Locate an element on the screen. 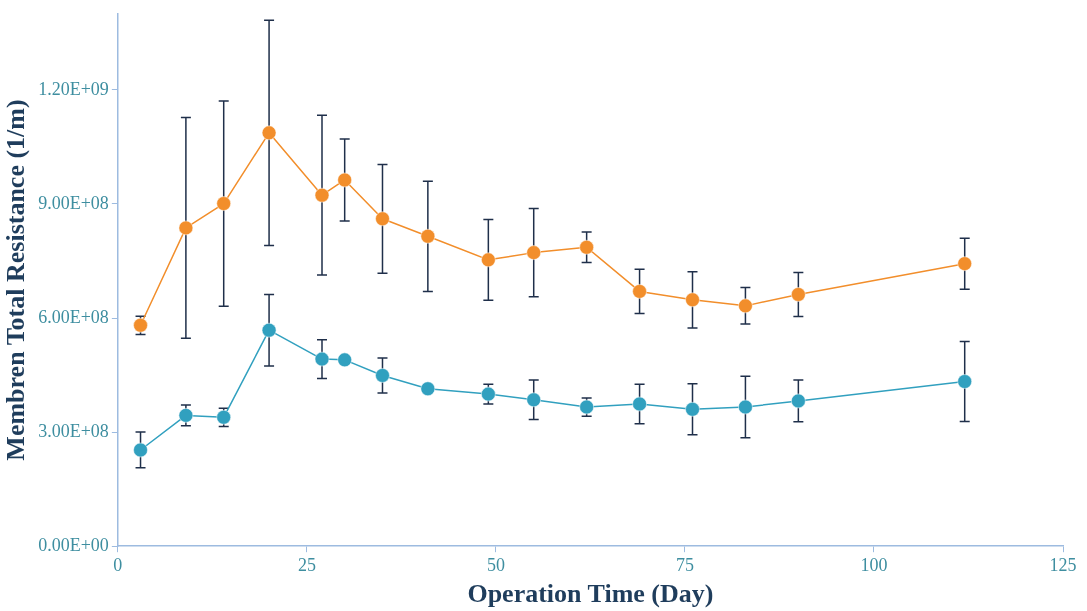  x-tick-label: 125 is located at coordinates (1063, 564).